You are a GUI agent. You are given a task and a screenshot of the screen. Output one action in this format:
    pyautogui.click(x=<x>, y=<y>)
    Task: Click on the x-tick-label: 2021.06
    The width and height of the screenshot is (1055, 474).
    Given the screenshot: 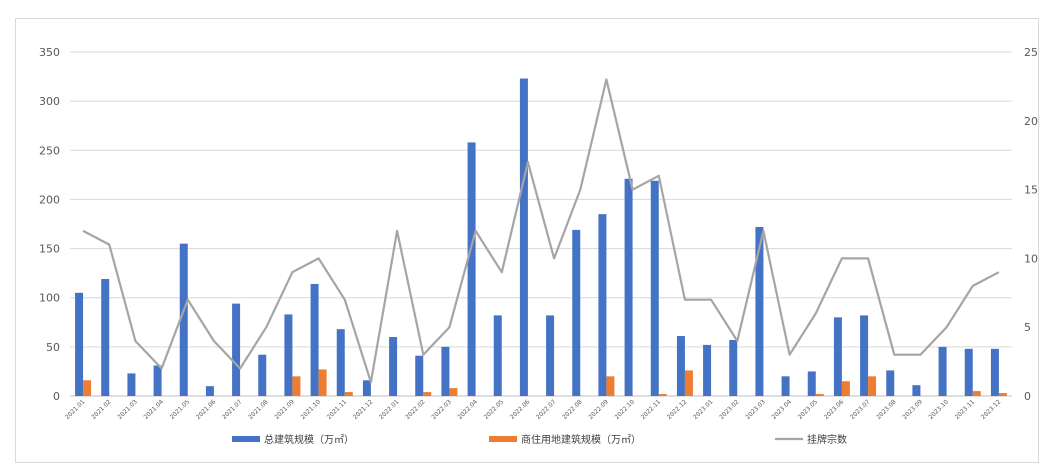 What is the action you would take?
    pyautogui.click(x=206, y=409)
    